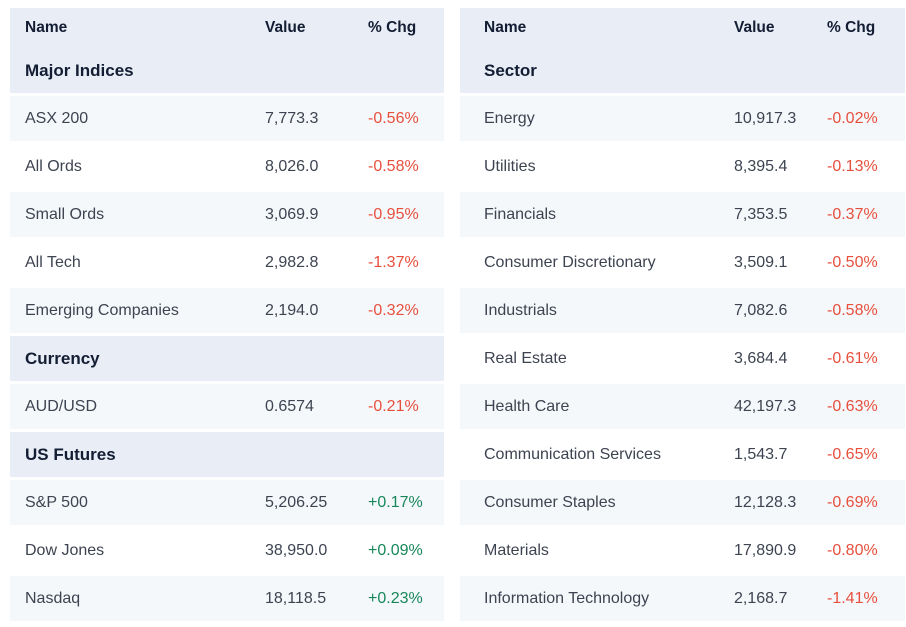 The width and height of the screenshot is (906, 627). I want to click on row-name: All Ords, so click(53, 166).